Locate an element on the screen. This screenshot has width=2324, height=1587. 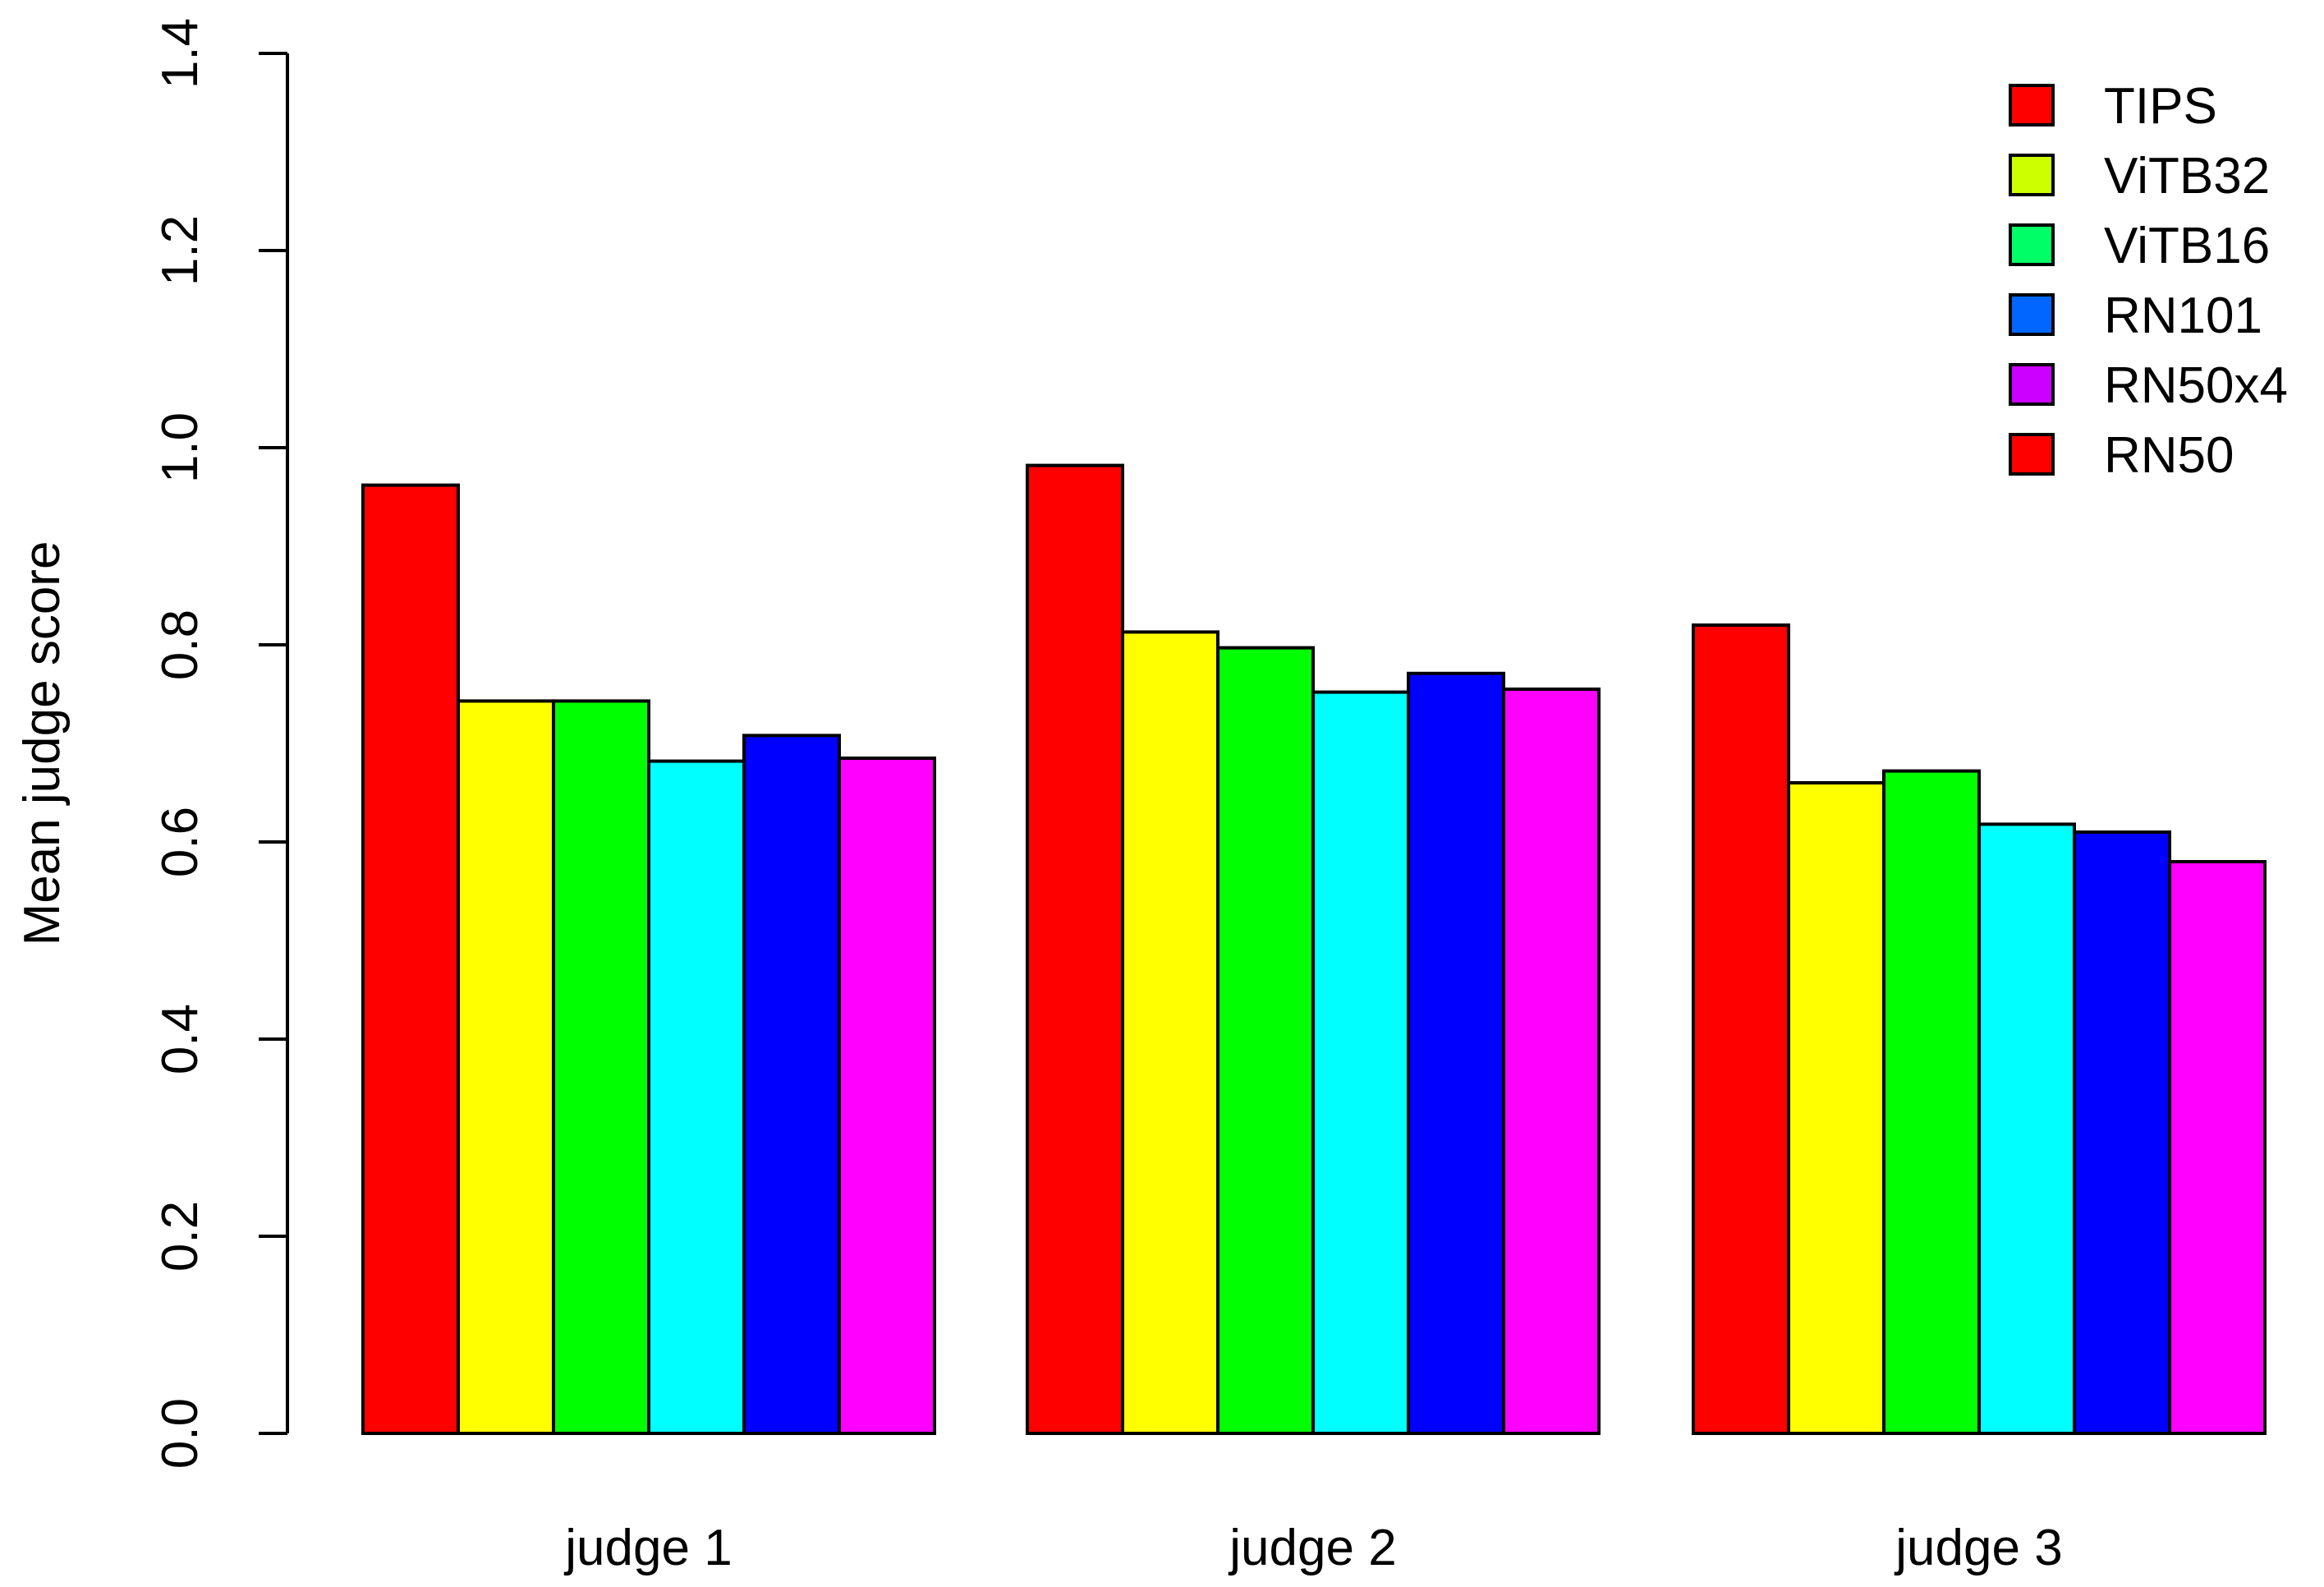
legend-label: ViTB16 is located at coordinates (2187, 246).